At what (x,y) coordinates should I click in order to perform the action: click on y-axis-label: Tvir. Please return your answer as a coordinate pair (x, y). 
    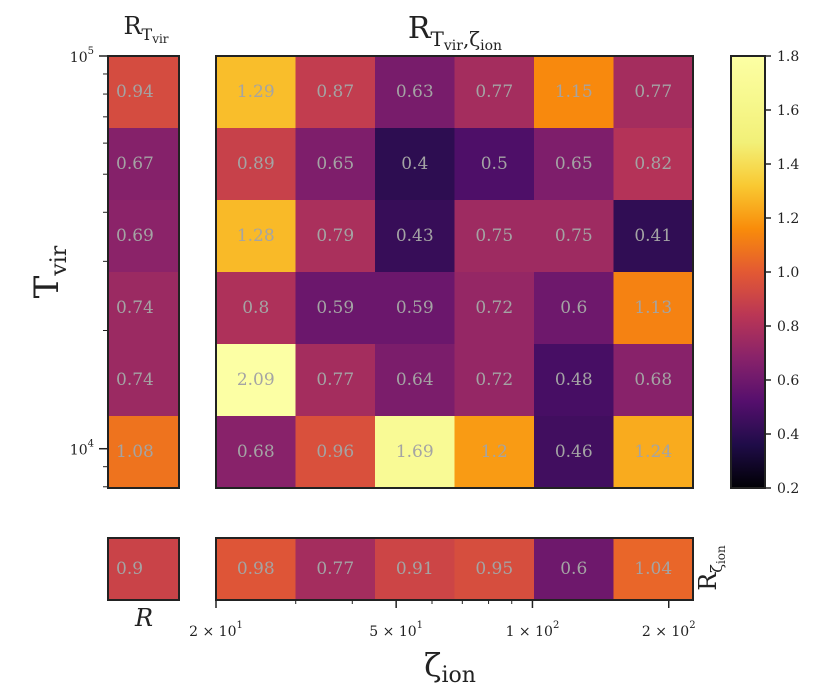
    Looking at the image, I should click on (49, 271).